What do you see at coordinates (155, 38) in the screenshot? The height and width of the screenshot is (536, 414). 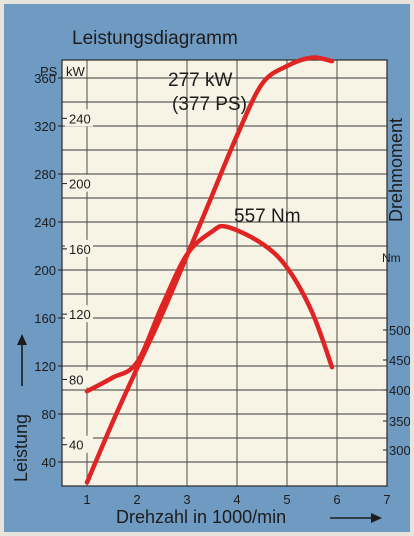 I see `chart-title: Leistungsdiagramm` at bounding box center [155, 38].